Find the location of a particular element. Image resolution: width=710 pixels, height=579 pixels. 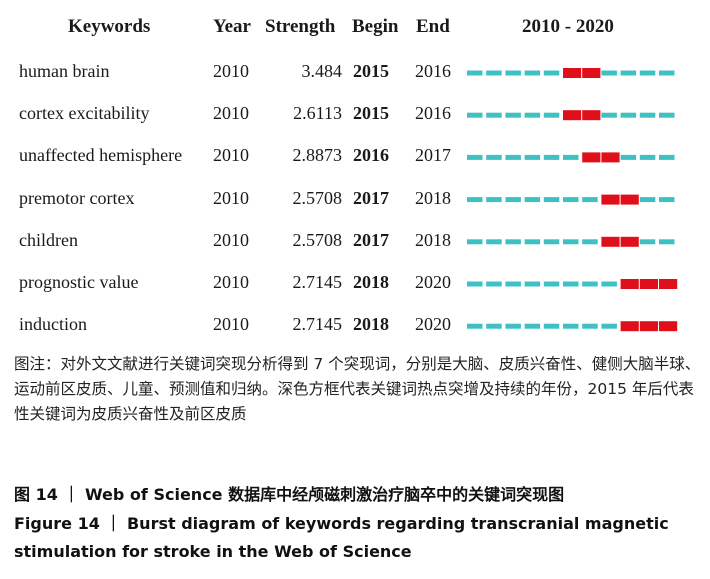

strength-value: 2.8873 is located at coordinates (317, 155).